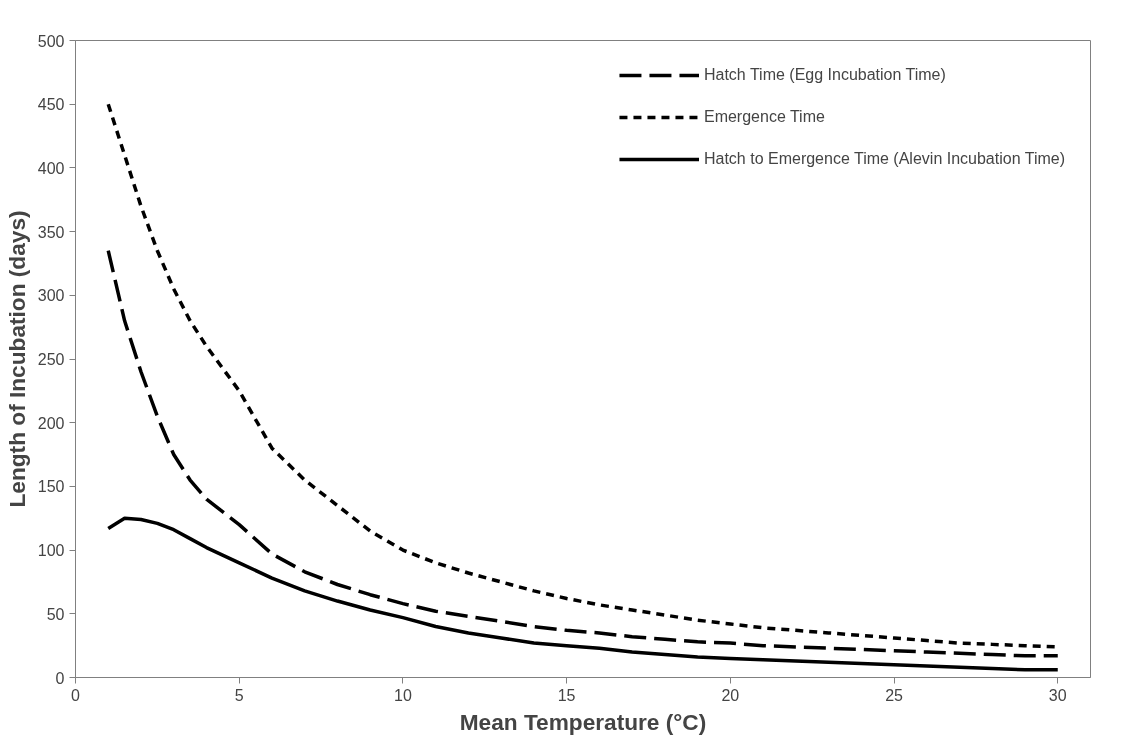 The height and width of the screenshot is (737, 1130). Describe the element at coordinates (51, 296) in the screenshot. I see `y-tick-label: 300` at that location.